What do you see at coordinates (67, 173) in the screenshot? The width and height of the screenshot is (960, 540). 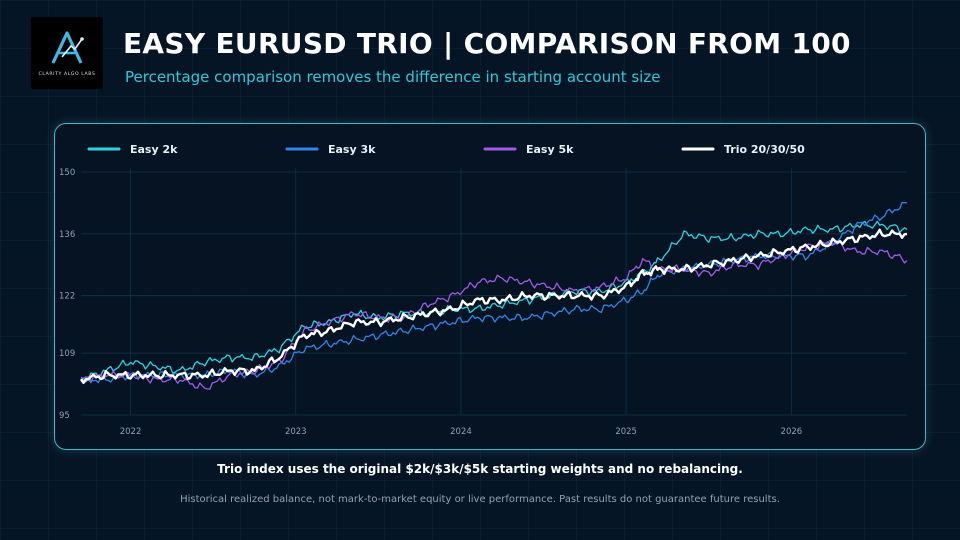 I see `y-tick-label: 150` at bounding box center [67, 173].